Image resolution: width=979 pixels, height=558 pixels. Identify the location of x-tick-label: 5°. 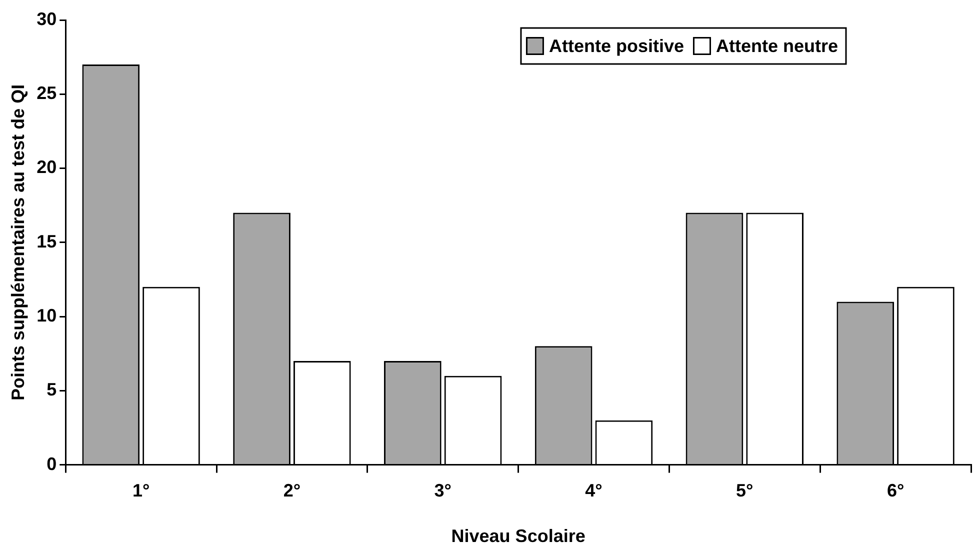
(745, 490).